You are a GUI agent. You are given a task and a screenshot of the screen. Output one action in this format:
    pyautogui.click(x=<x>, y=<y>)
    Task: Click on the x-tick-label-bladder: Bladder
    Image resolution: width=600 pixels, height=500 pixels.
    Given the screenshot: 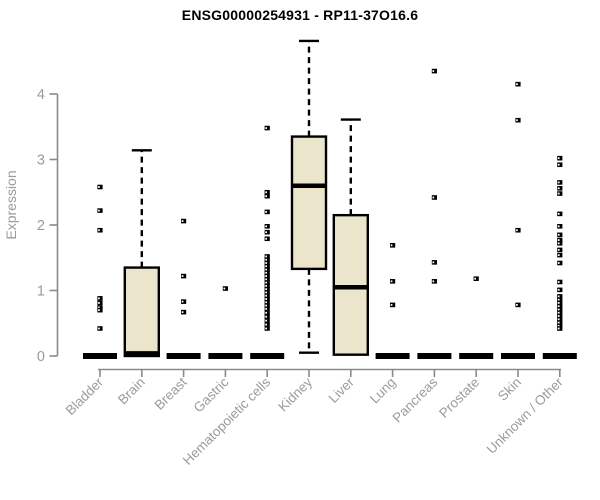 What is the action you would take?
    pyautogui.click(x=85, y=396)
    